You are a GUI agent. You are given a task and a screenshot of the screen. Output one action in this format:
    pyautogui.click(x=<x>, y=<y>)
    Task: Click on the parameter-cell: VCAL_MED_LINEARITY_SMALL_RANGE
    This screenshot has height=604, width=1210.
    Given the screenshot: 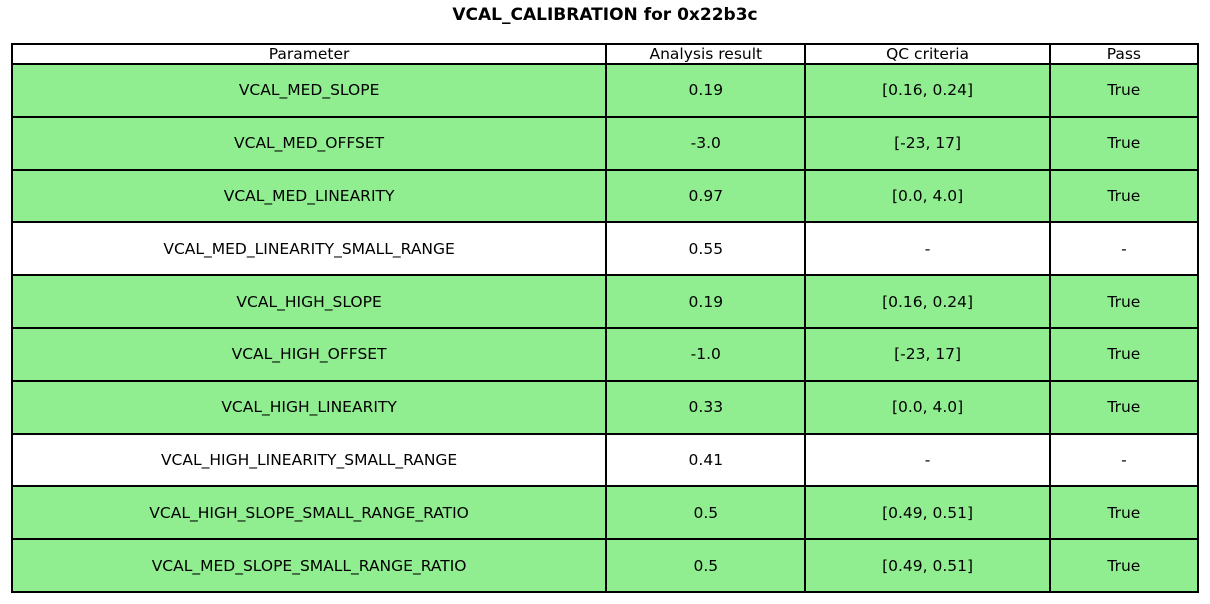 What is the action you would take?
    pyautogui.click(x=309, y=249)
    